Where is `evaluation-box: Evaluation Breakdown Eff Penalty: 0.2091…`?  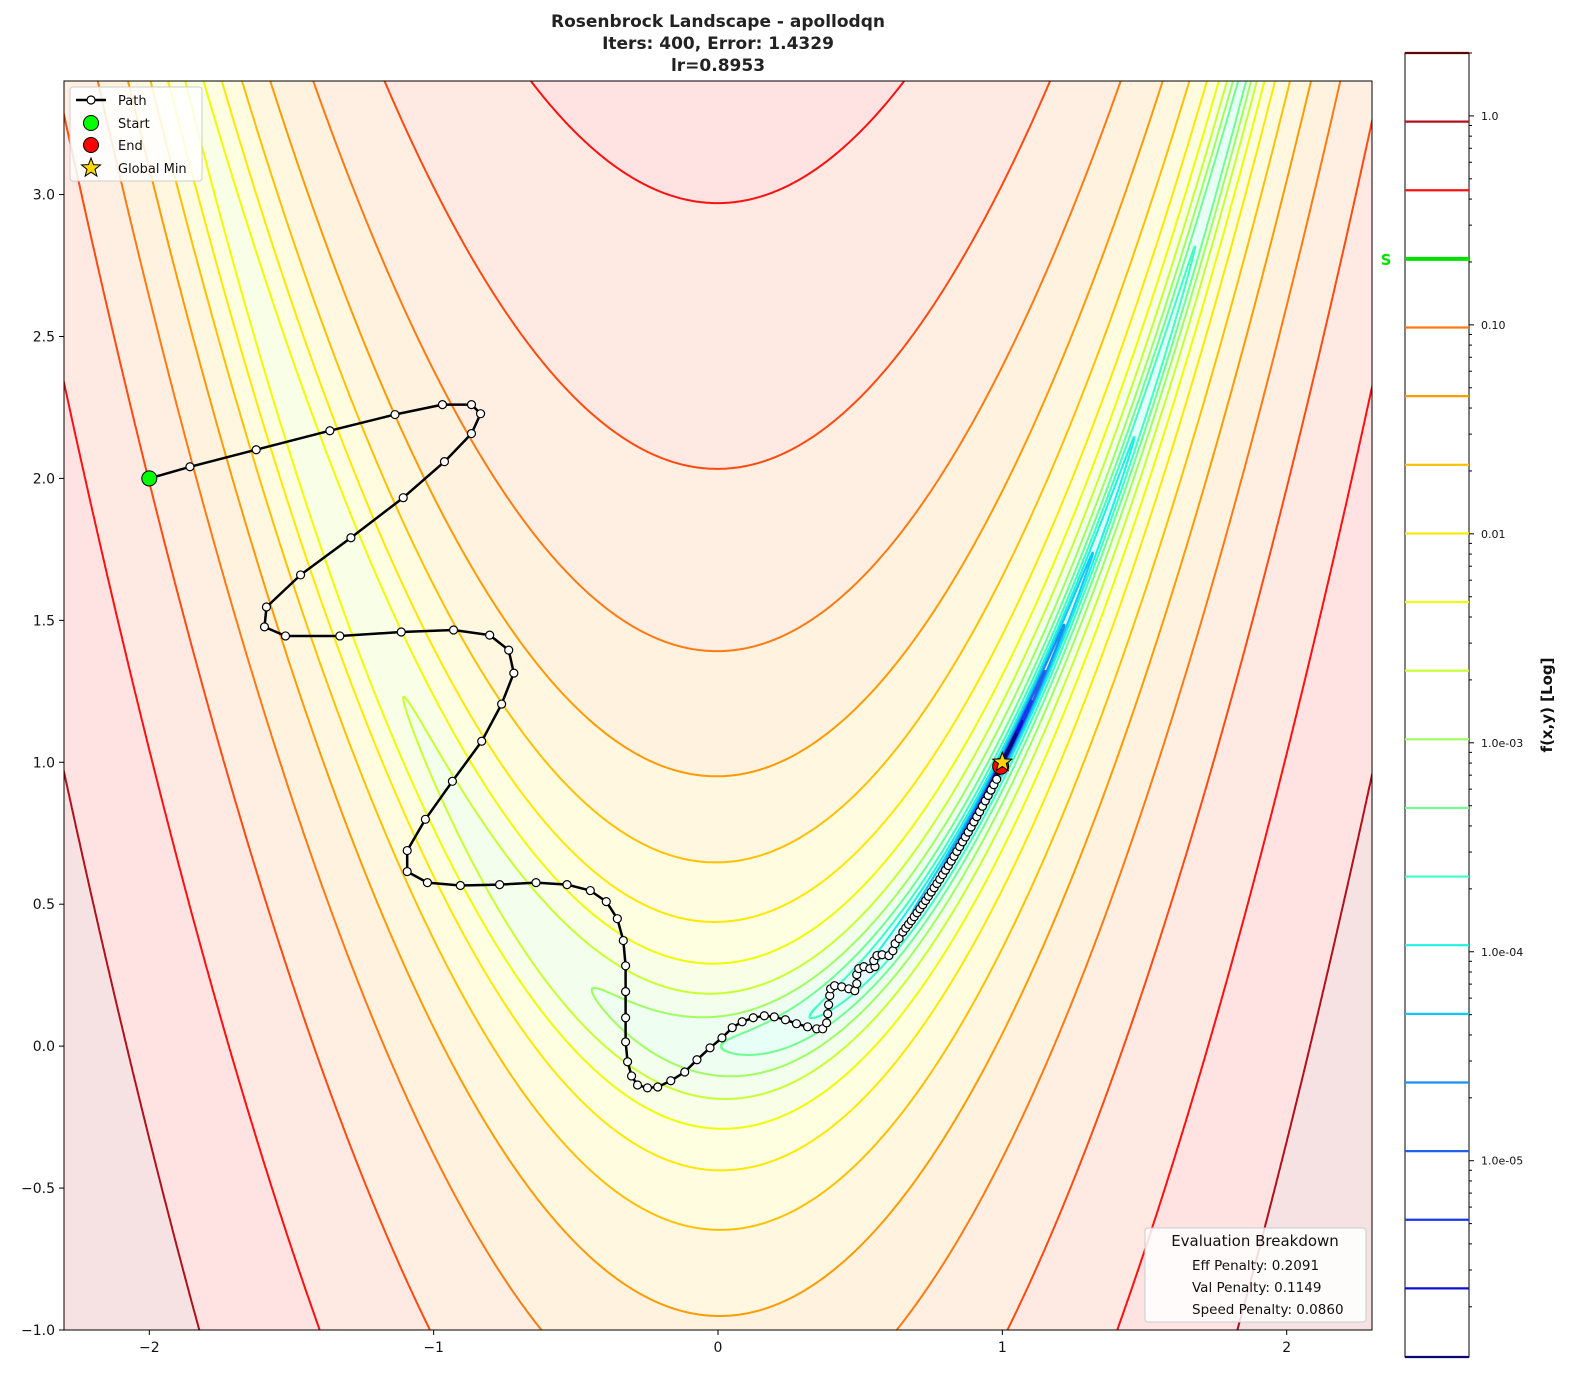 evaluation-box: Evaluation Breakdown Eff Penalty: 0.2091… is located at coordinates (1255, 1275).